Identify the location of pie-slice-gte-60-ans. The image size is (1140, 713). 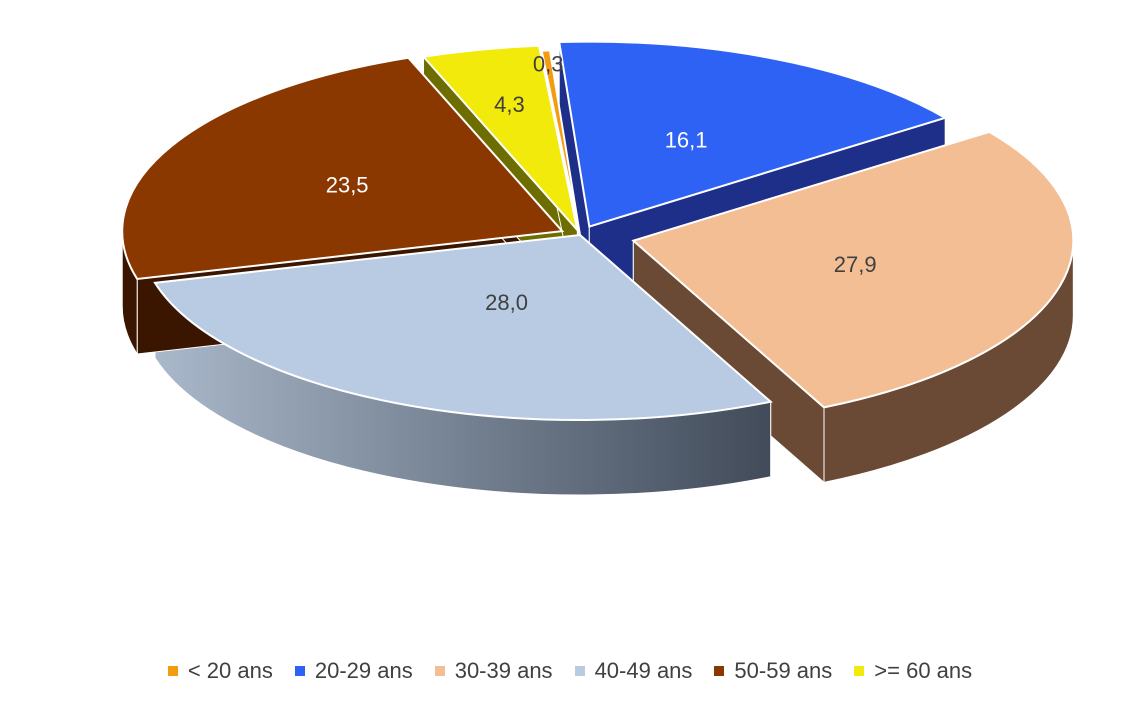
(500, 139).